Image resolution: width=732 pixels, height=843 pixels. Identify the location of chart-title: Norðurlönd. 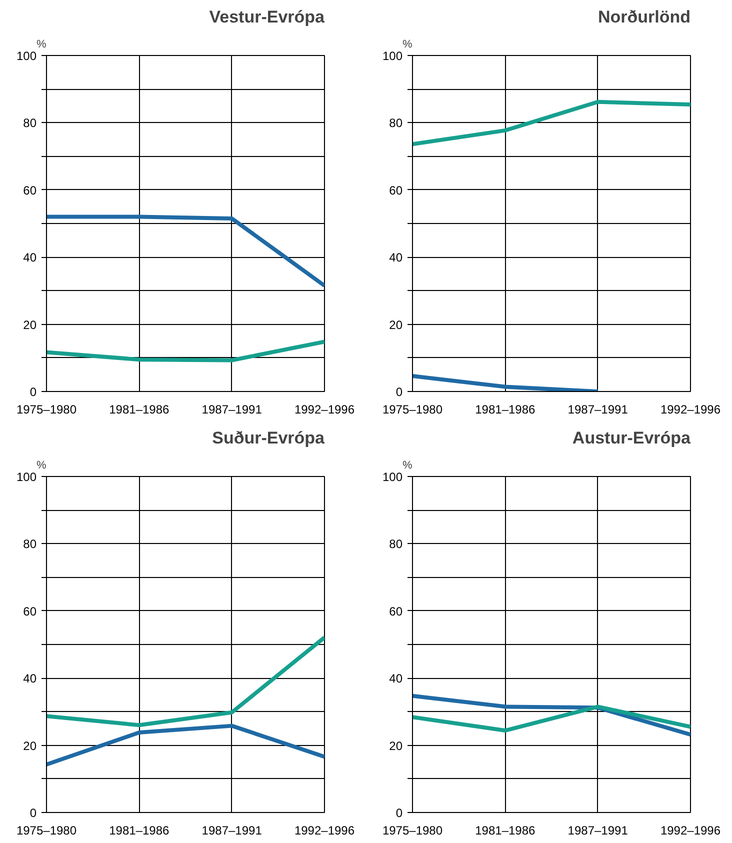
(644, 17).